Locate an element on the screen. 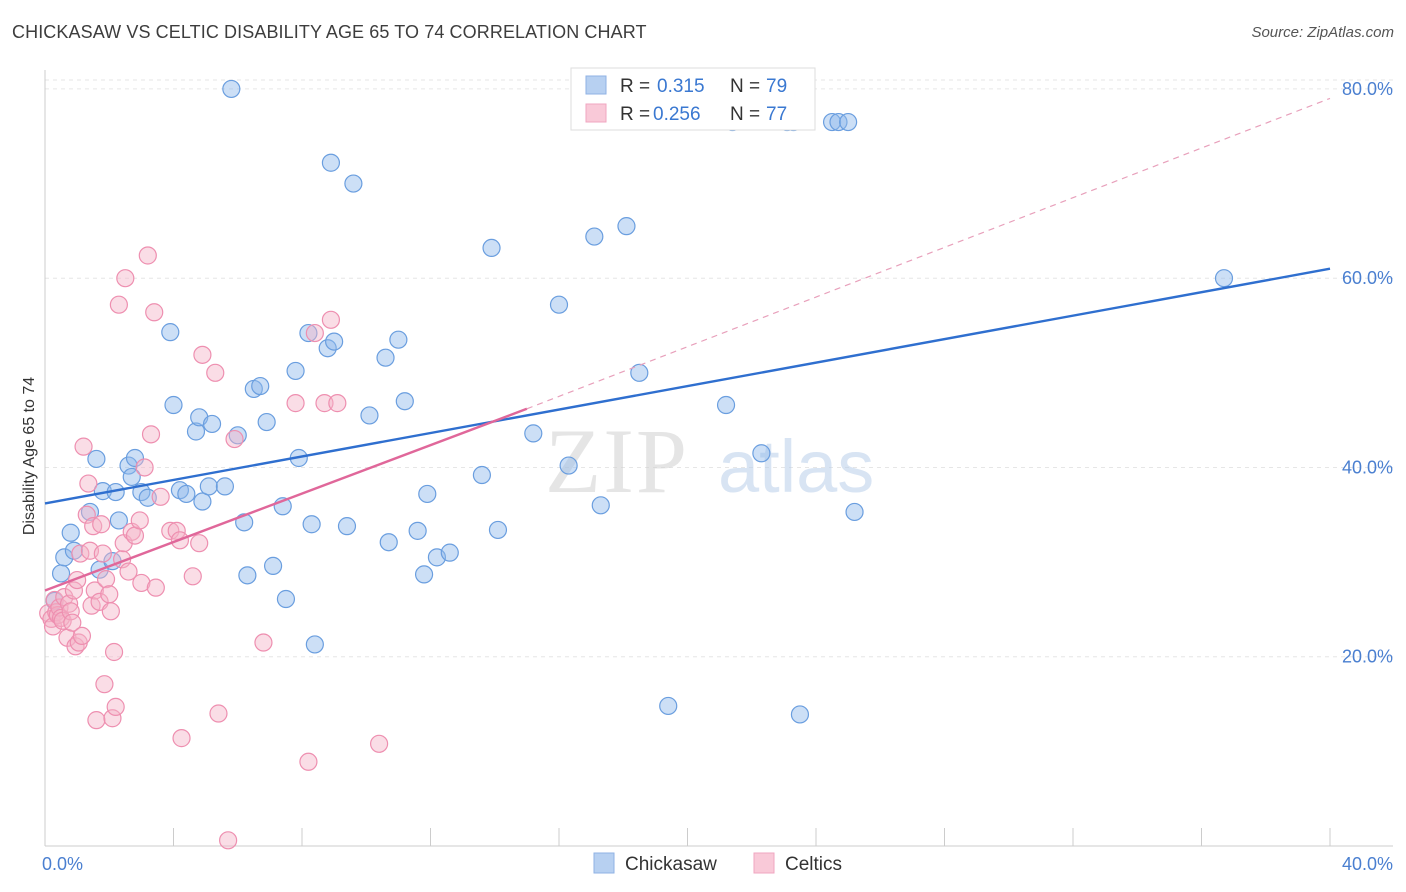  bottom-legend: Chickasaw Celtics is located at coordinates (717, 863).